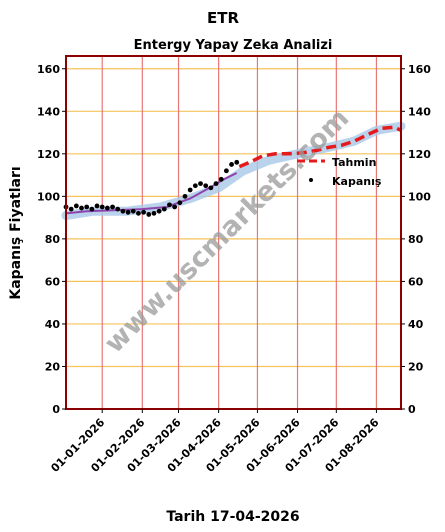 The width and height of the screenshot is (445, 532). I want to click on x-axis-label: Tarih 17-04-2026, so click(232, 517).